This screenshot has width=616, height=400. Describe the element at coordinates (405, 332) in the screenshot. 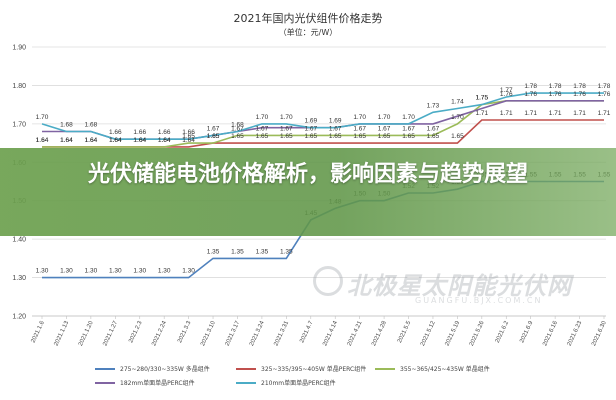

I see `x-tick-label: 2021.5.5` at that location.